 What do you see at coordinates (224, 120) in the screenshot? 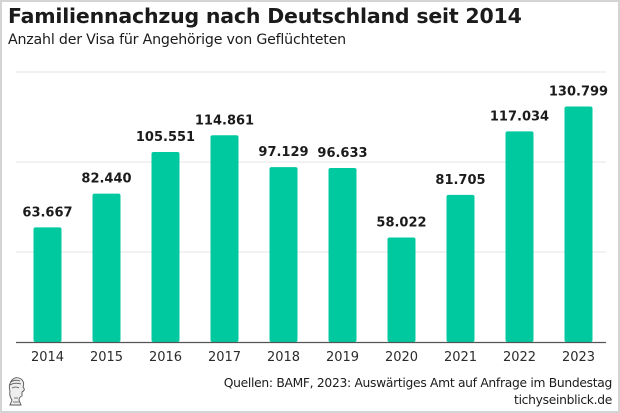
I see `value-label-2017: 114.861` at bounding box center [224, 120].